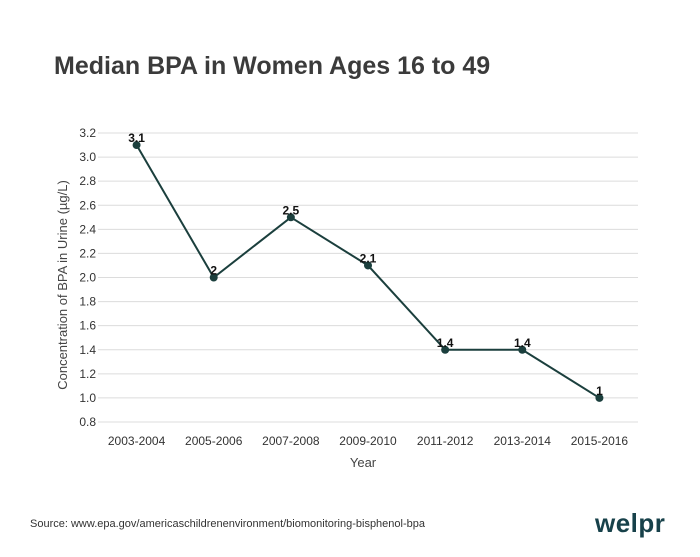 This screenshot has height=557, width=700. What do you see at coordinates (87, 422) in the screenshot?
I see `y-tick-label: 0.8` at bounding box center [87, 422].